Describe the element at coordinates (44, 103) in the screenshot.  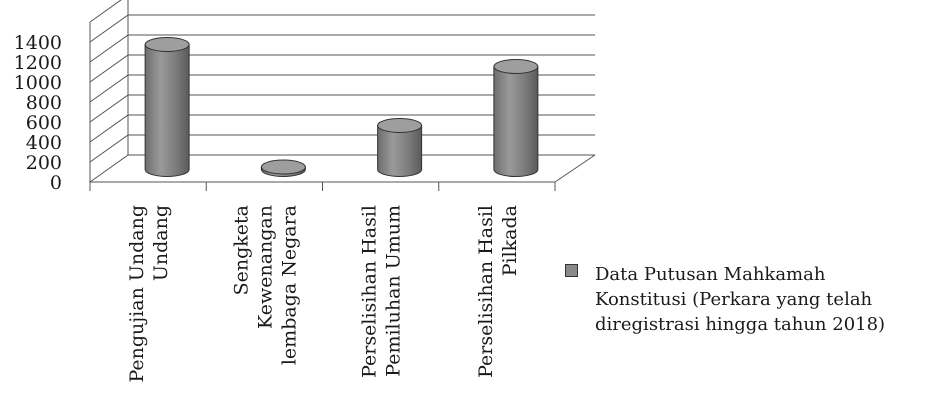
I see `y-tick-label: 800` at that location.